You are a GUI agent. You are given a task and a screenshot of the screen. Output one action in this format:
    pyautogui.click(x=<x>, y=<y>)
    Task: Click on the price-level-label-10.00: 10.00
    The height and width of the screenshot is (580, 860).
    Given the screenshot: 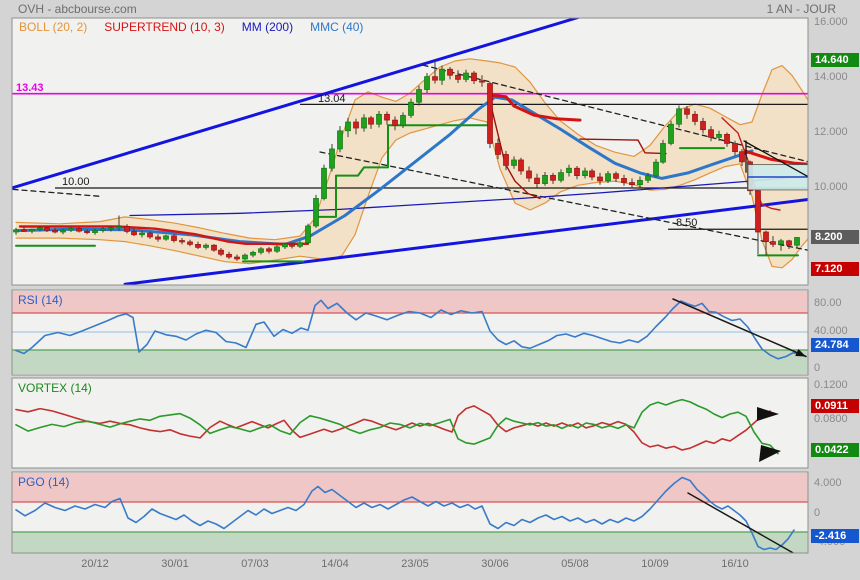 What is the action you would take?
    pyautogui.click(x=76, y=182)
    